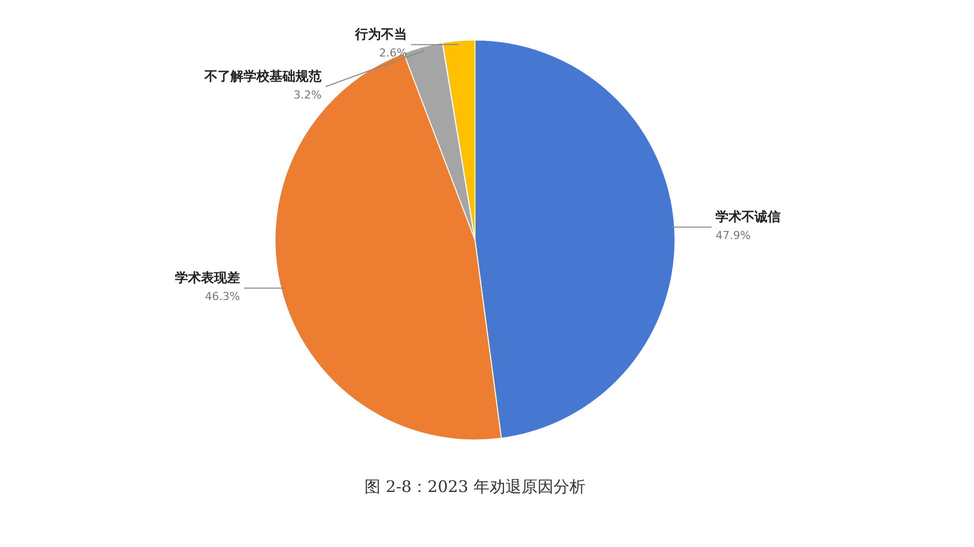  I want to click on data-label: 2.6%, so click(393, 53).